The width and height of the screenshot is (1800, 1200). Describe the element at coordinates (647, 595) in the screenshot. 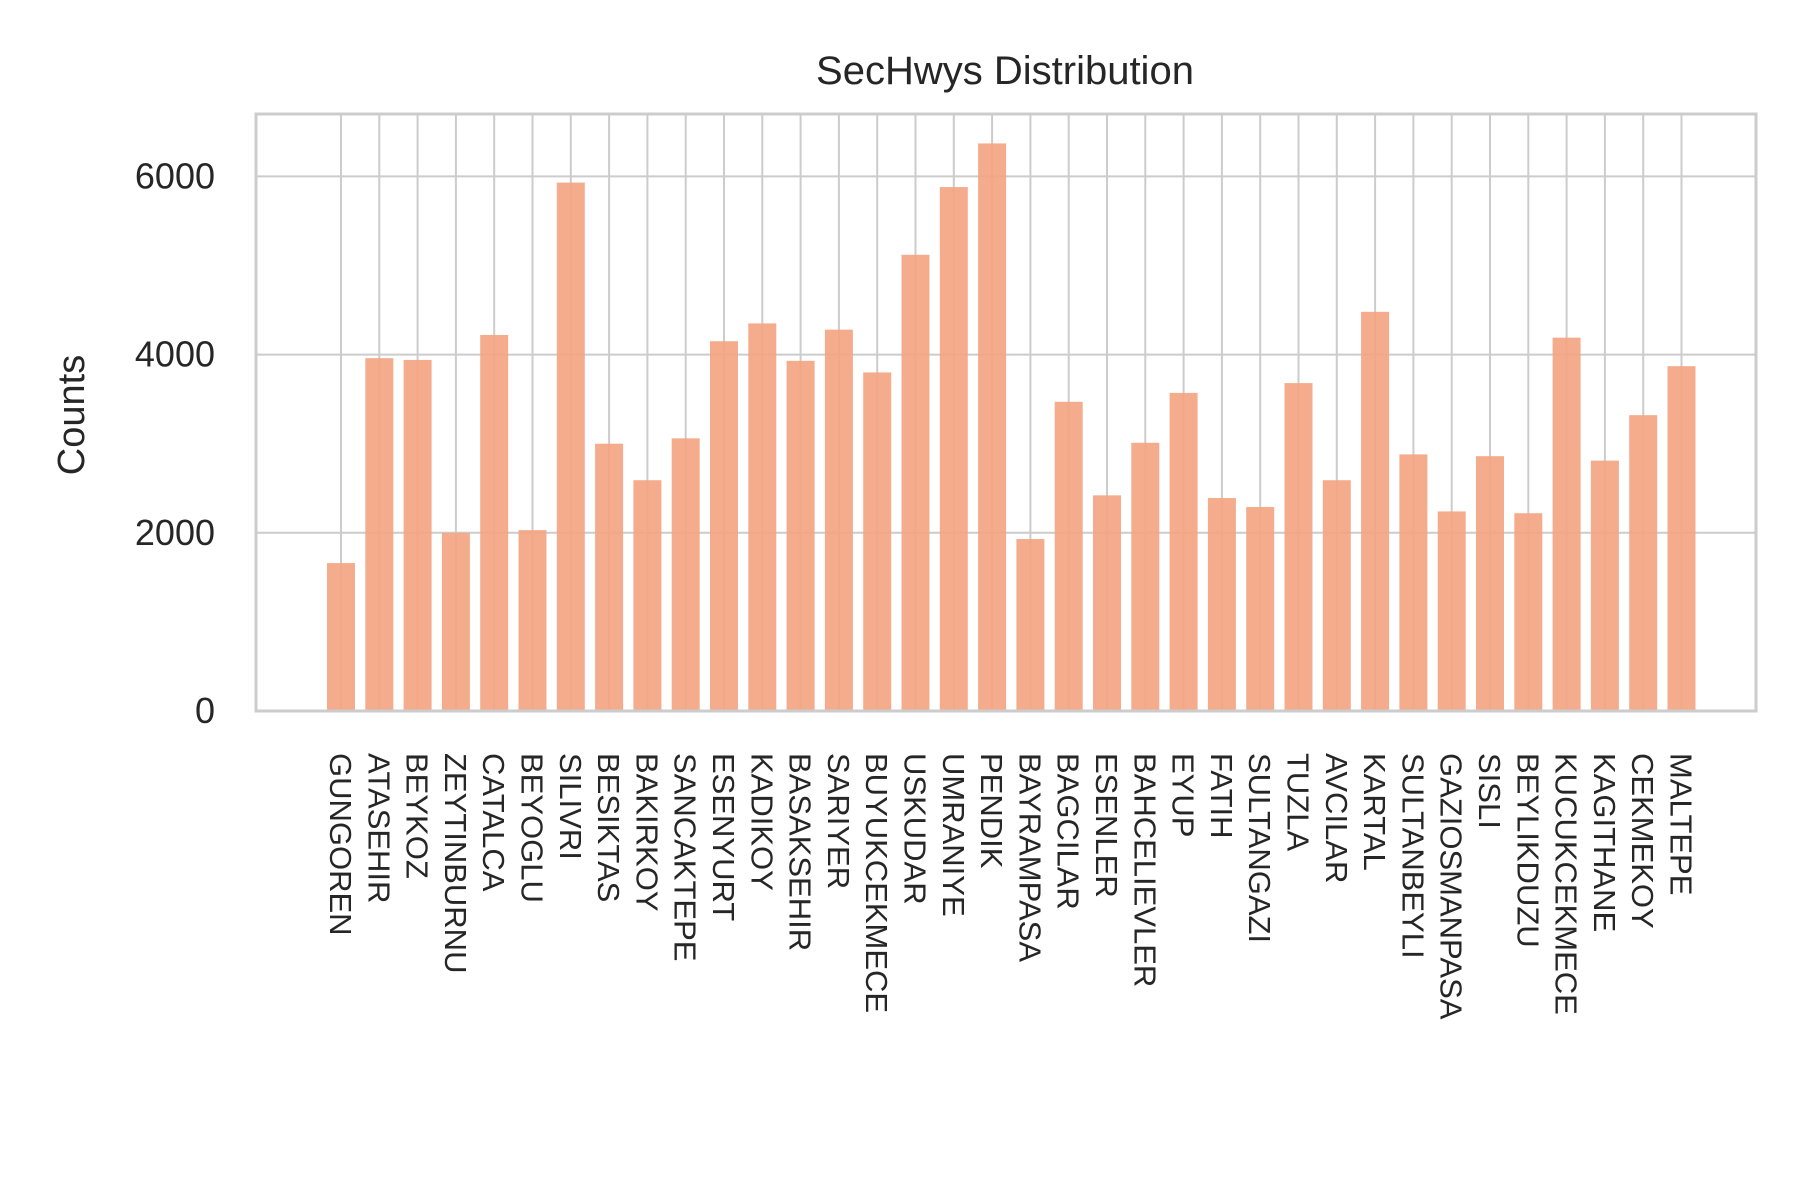

I see `bar-bakirkoy` at that location.